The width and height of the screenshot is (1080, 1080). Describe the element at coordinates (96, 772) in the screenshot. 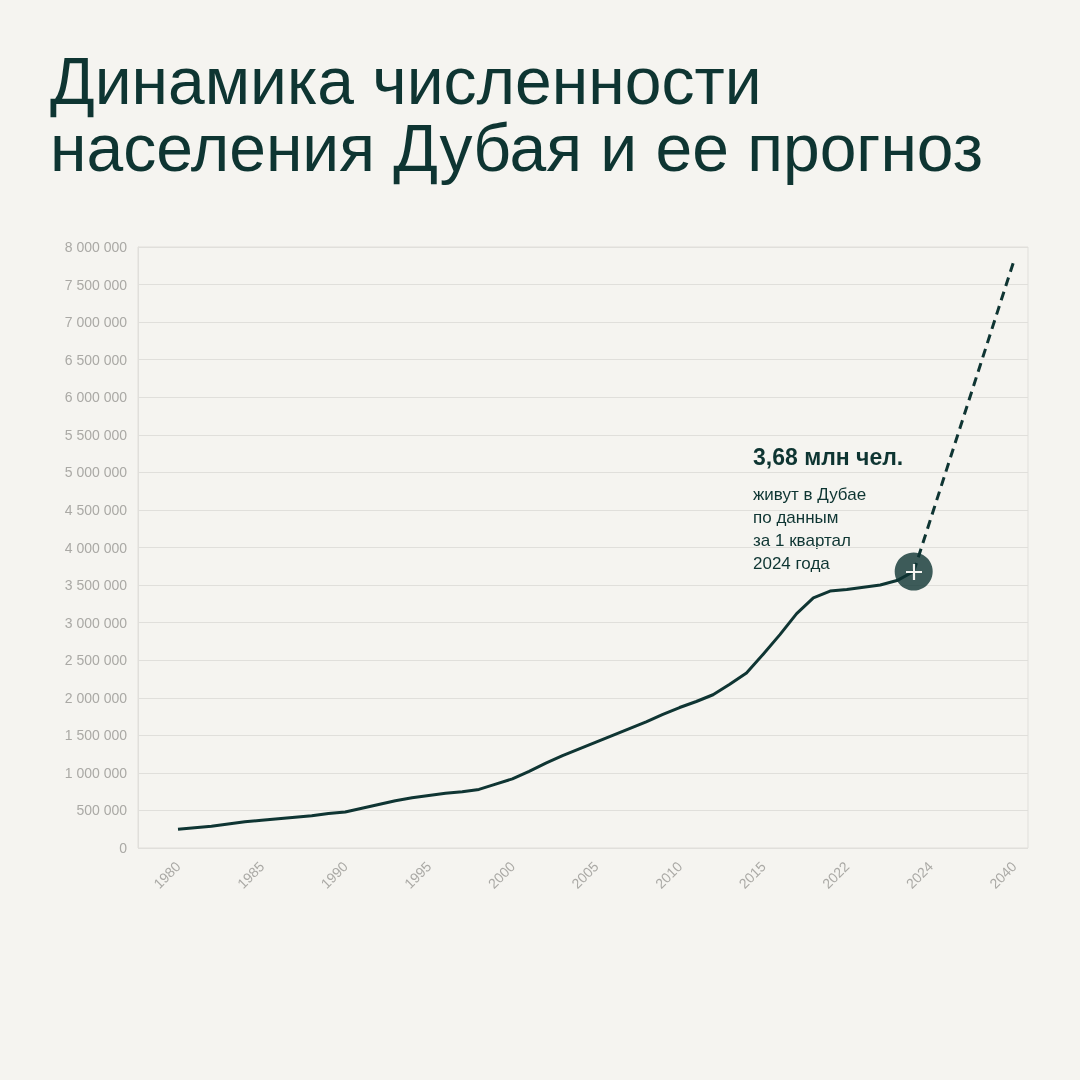

I see `y-tick-label: 1 000 000` at that location.